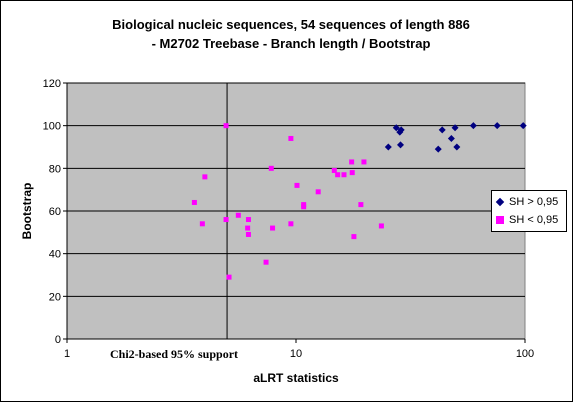 The width and height of the screenshot is (573, 402). What do you see at coordinates (525, 354) in the screenshot?
I see `x-tick-label: 100` at bounding box center [525, 354].